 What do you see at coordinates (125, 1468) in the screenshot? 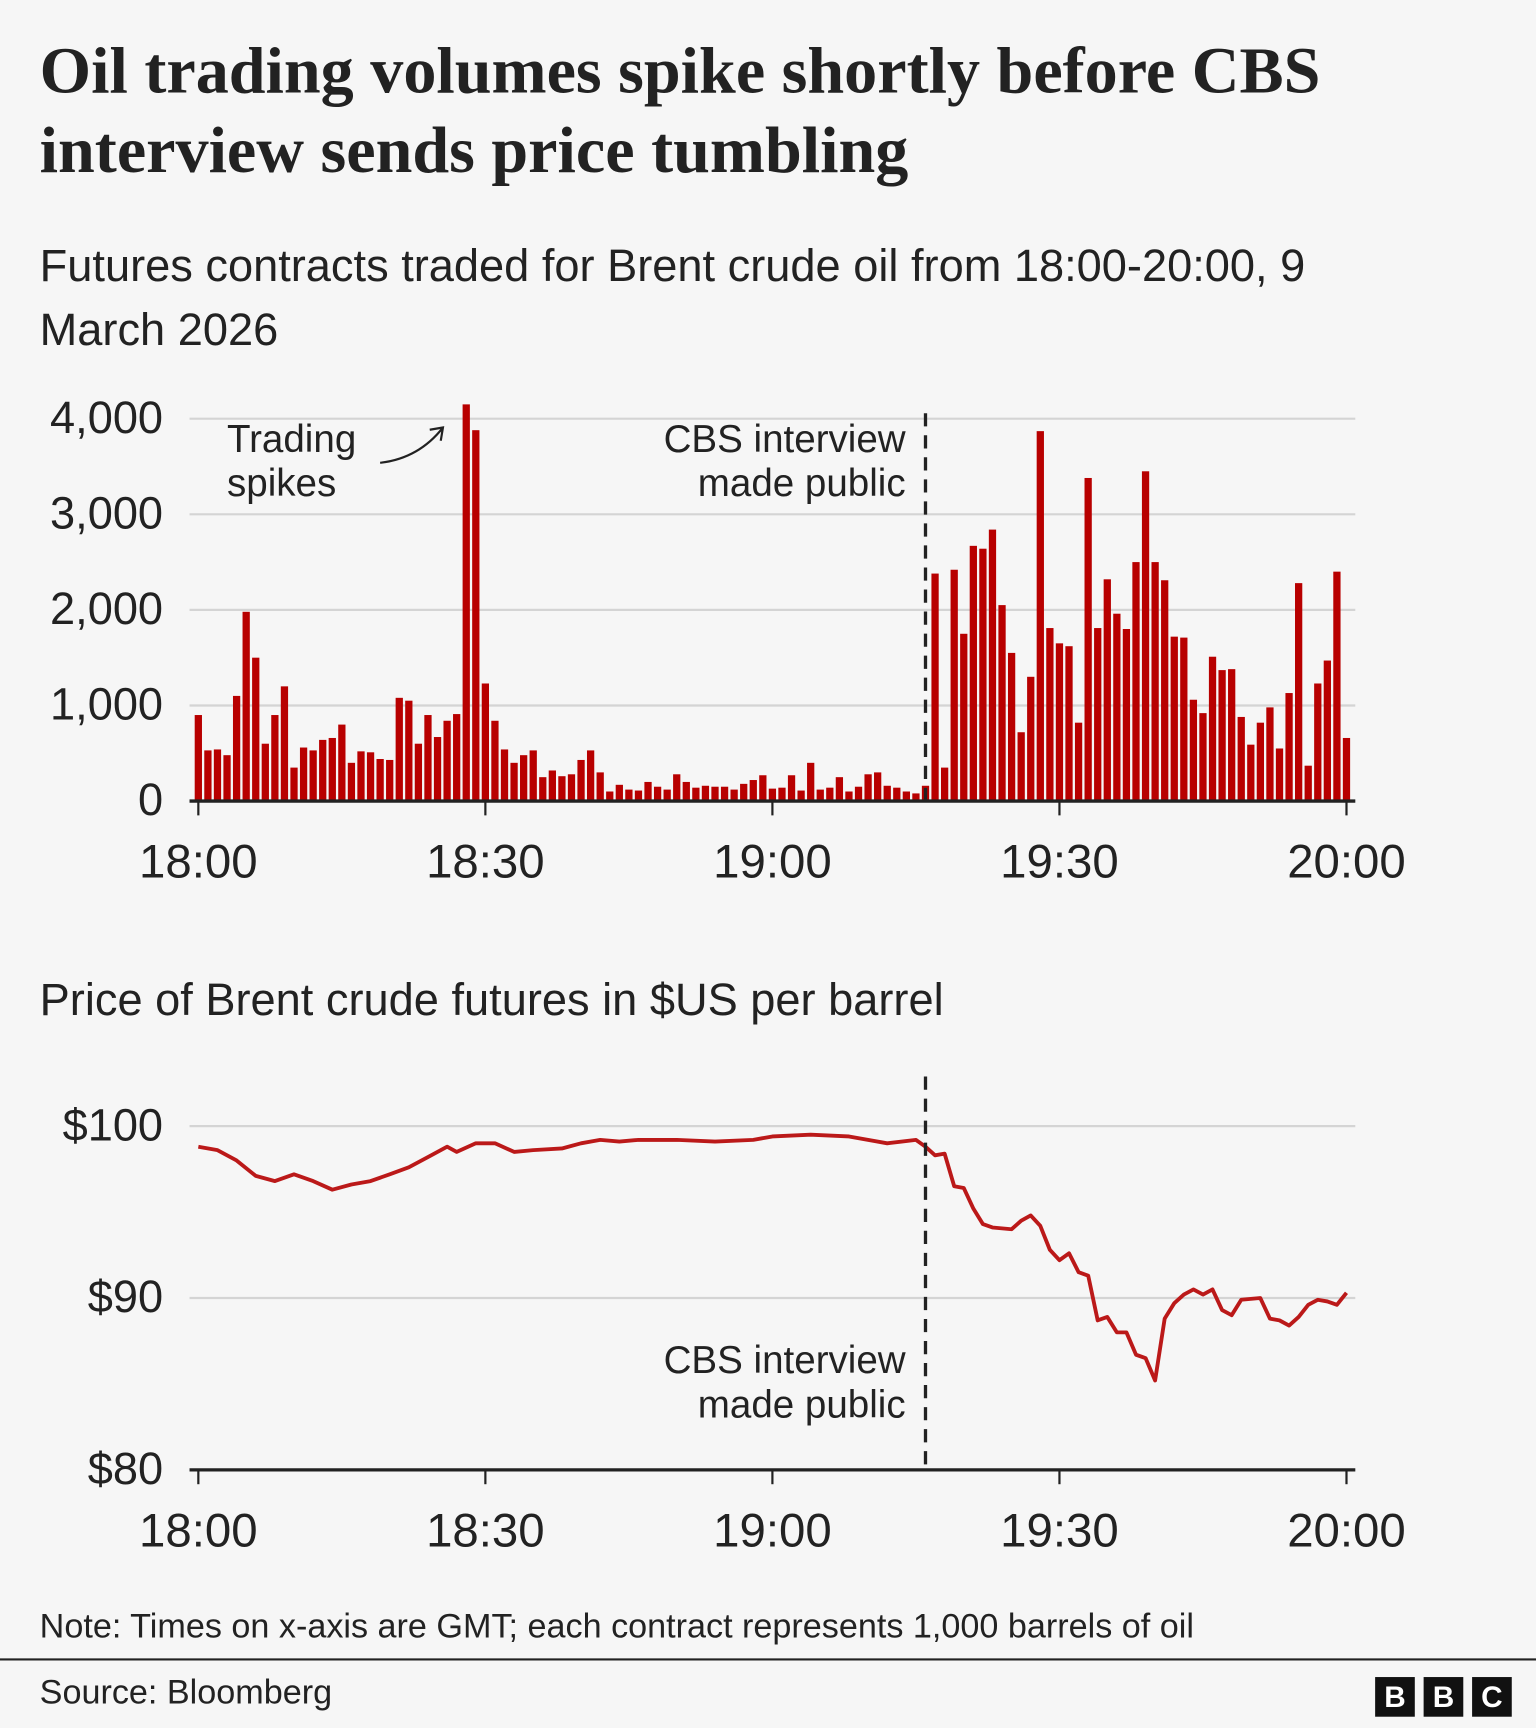
I see `y-tick-label: $80` at bounding box center [125, 1468].